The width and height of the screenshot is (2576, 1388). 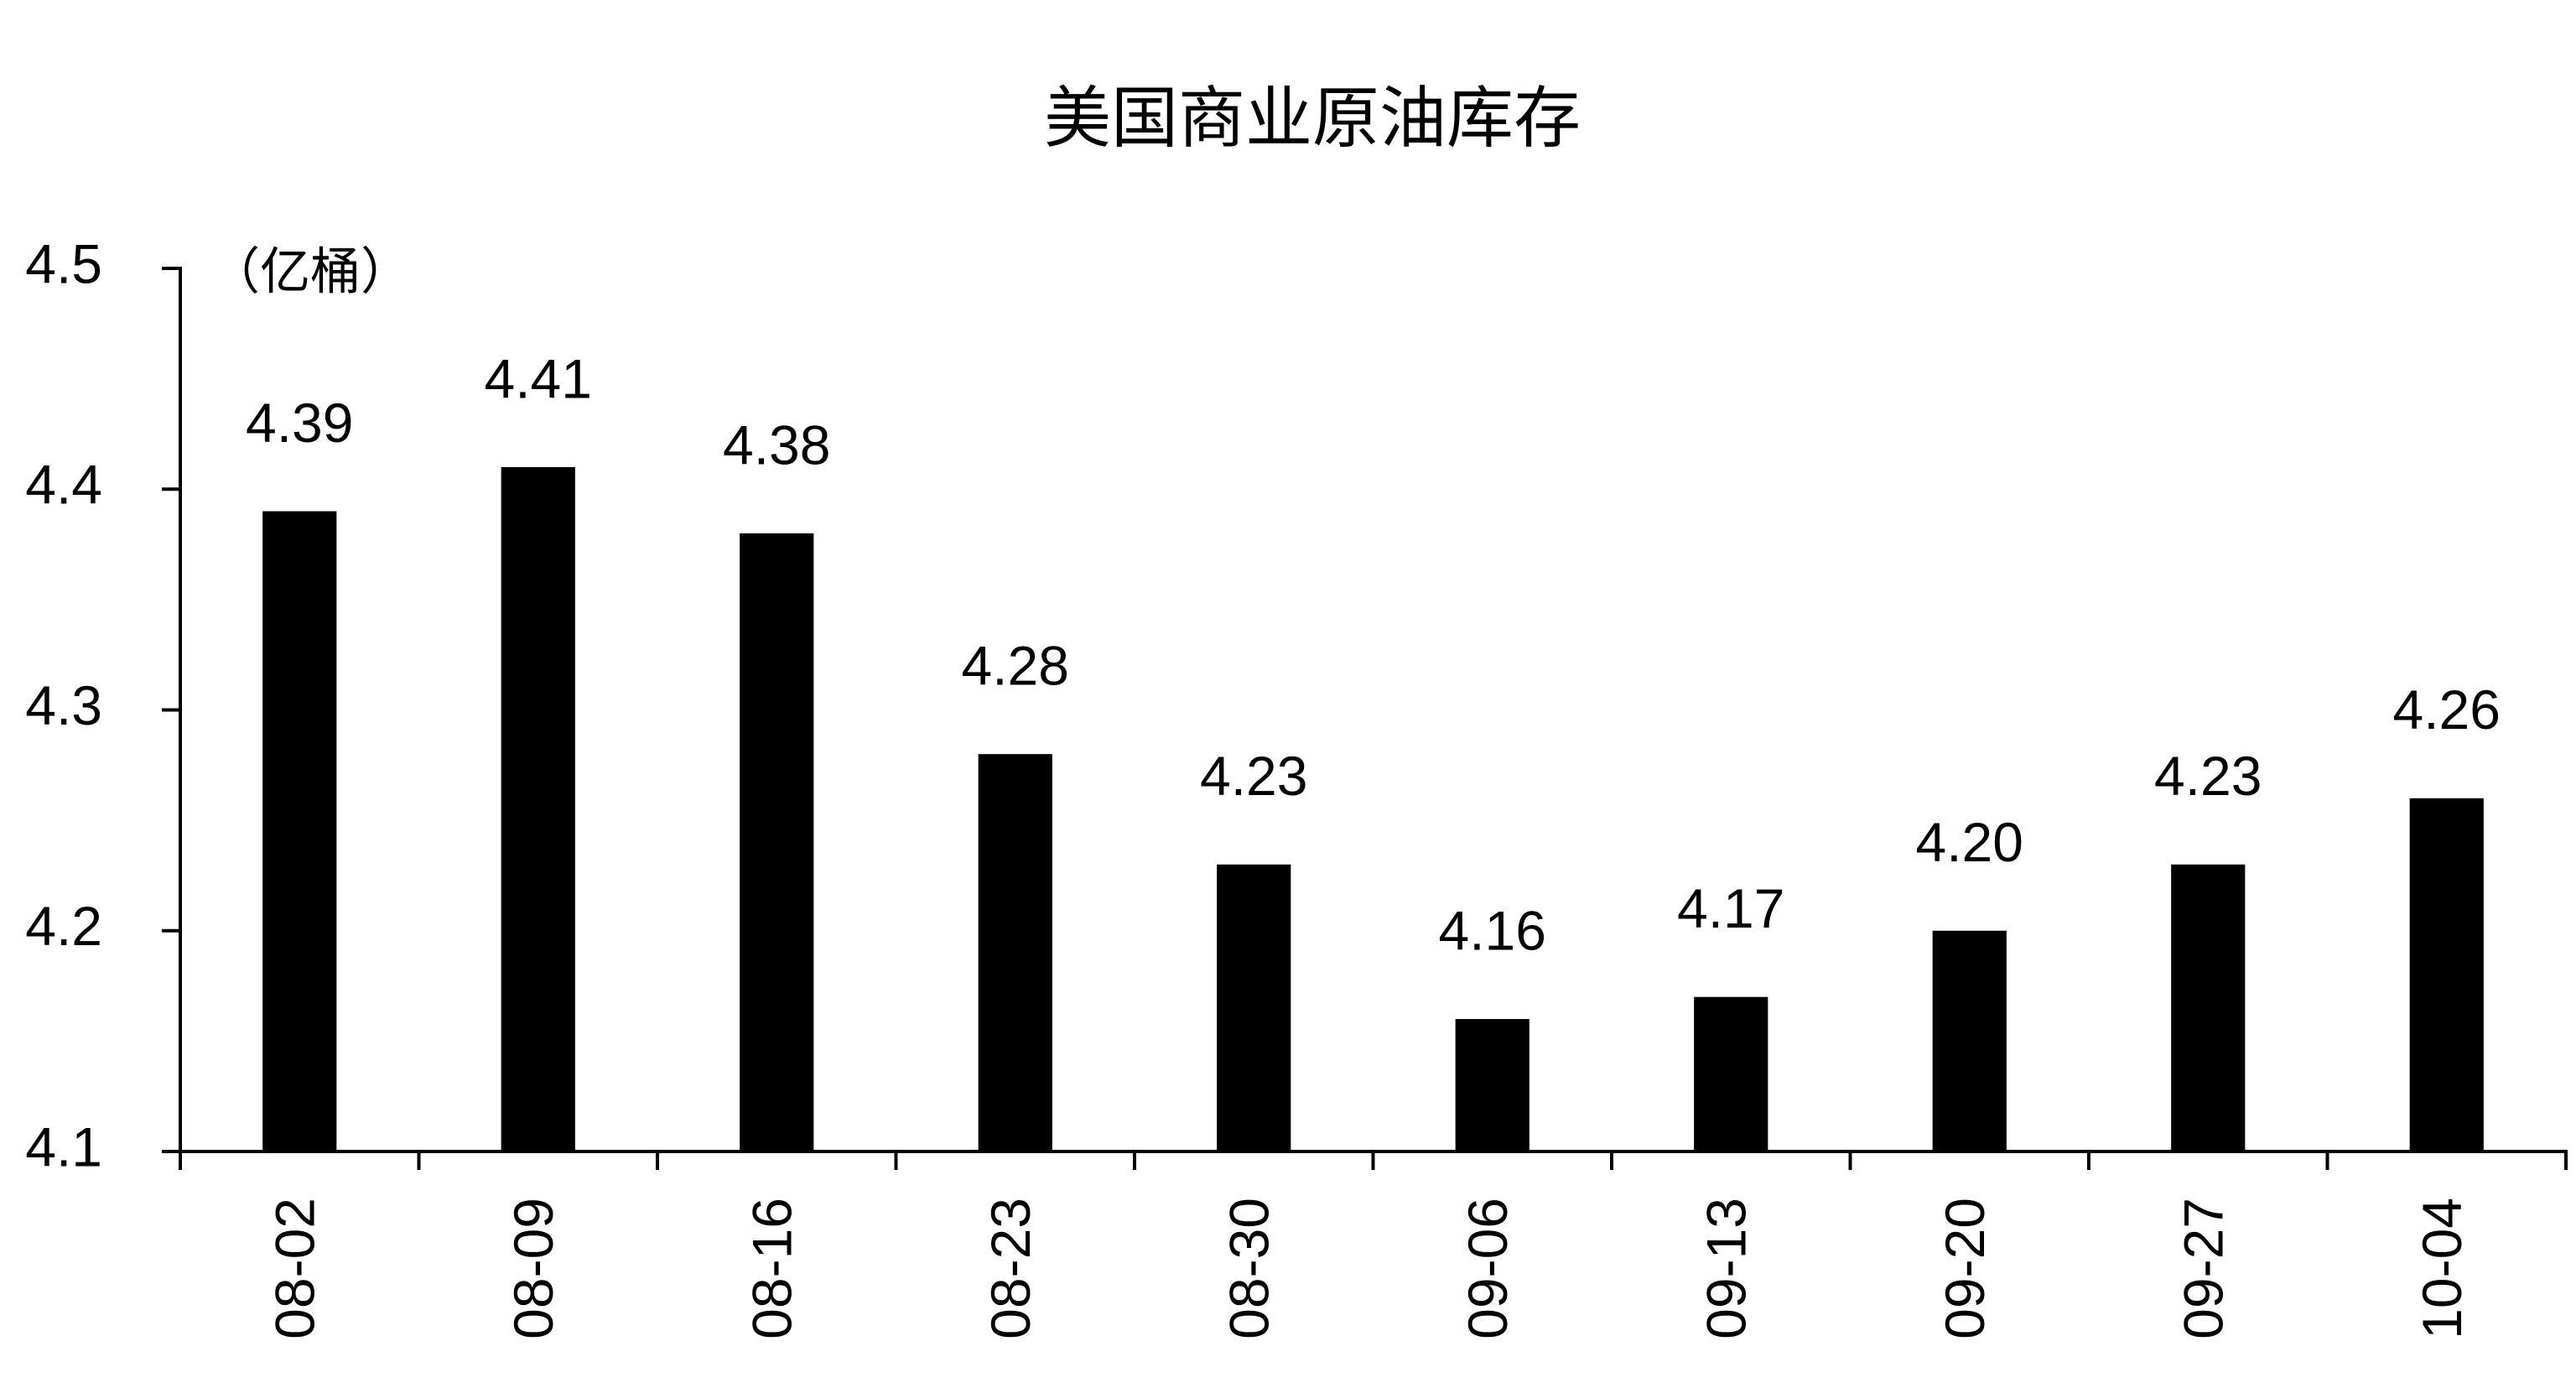 I want to click on data-label: 4.39, so click(x=299, y=423).